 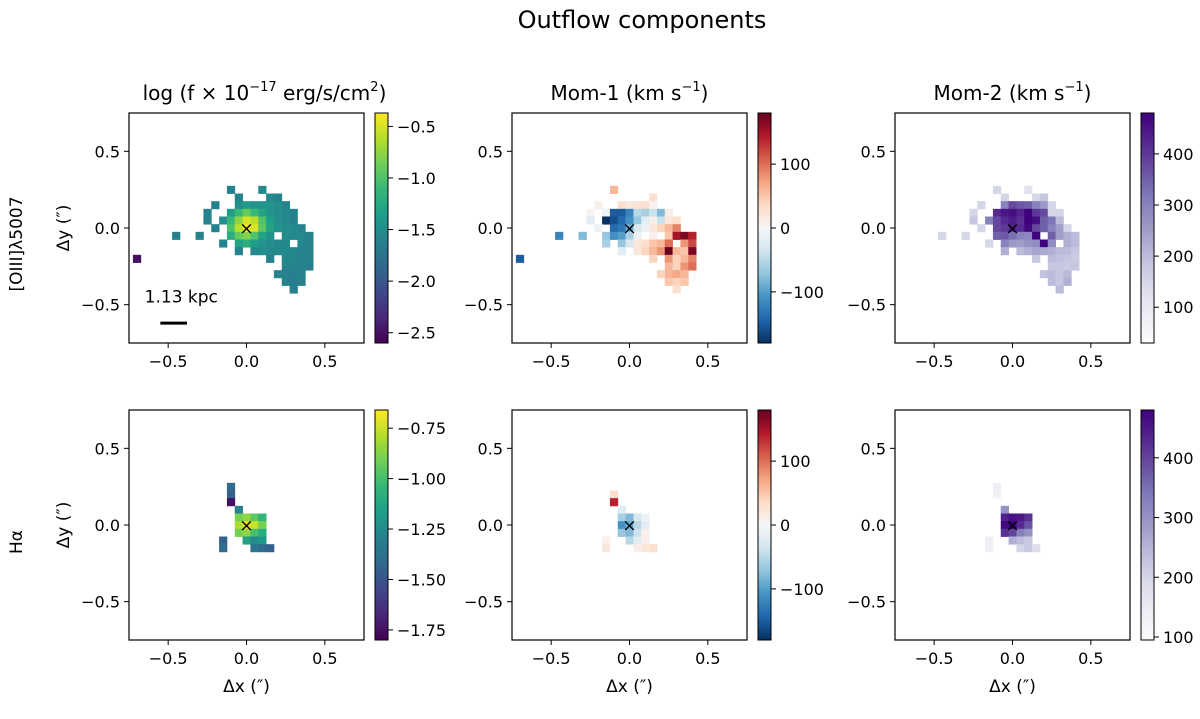 What do you see at coordinates (705, 93) in the screenshot?
I see `column-title-tail: )` at bounding box center [705, 93].